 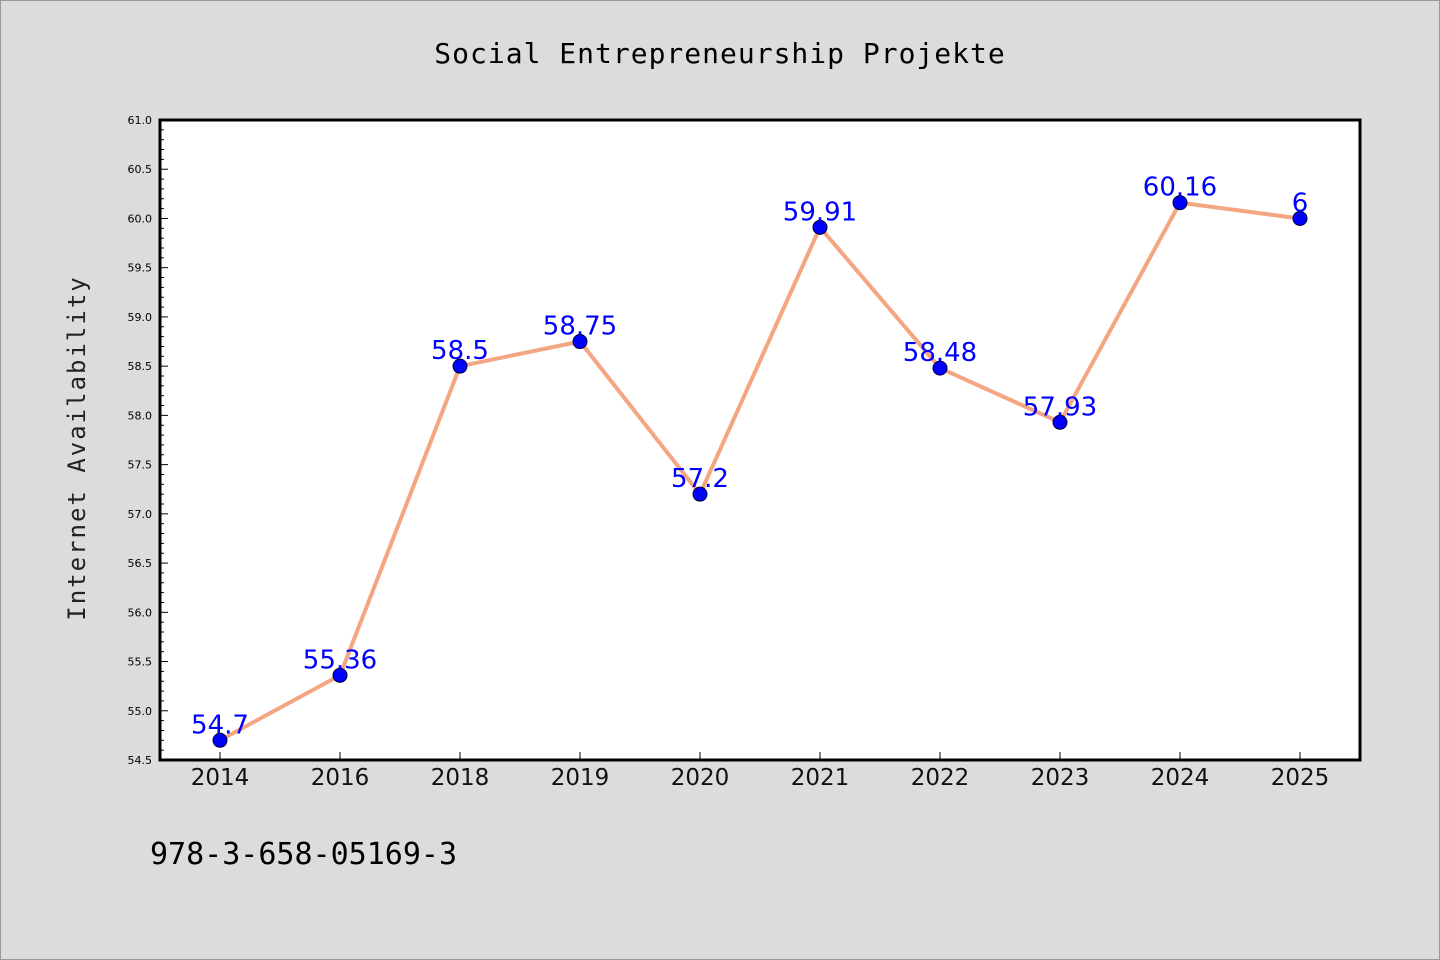 What do you see at coordinates (1060, 778) in the screenshot?
I see `x-tick-label: 2023` at bounding box center [1060, 778].